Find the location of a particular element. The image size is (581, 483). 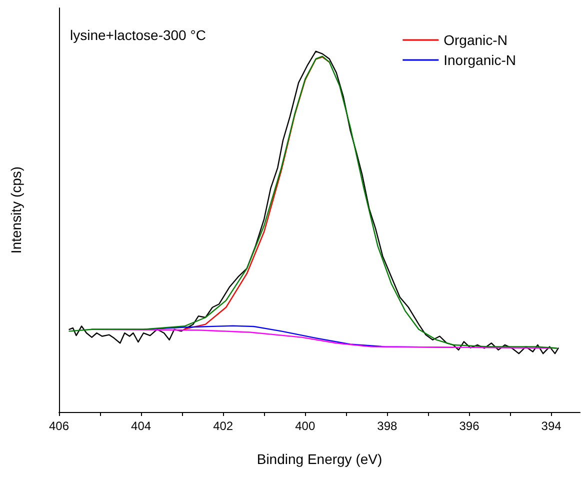

text: lysine+lactose-300 °C is located at coordinates (138, 35).